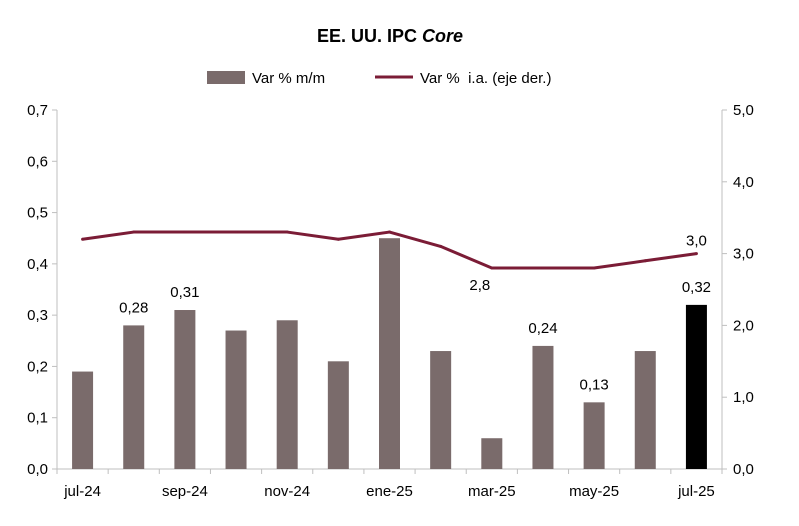  Describe the element at coordinates (37, 264) in the screenshot. I see `y-left-tick-label: 0,4` at that location.